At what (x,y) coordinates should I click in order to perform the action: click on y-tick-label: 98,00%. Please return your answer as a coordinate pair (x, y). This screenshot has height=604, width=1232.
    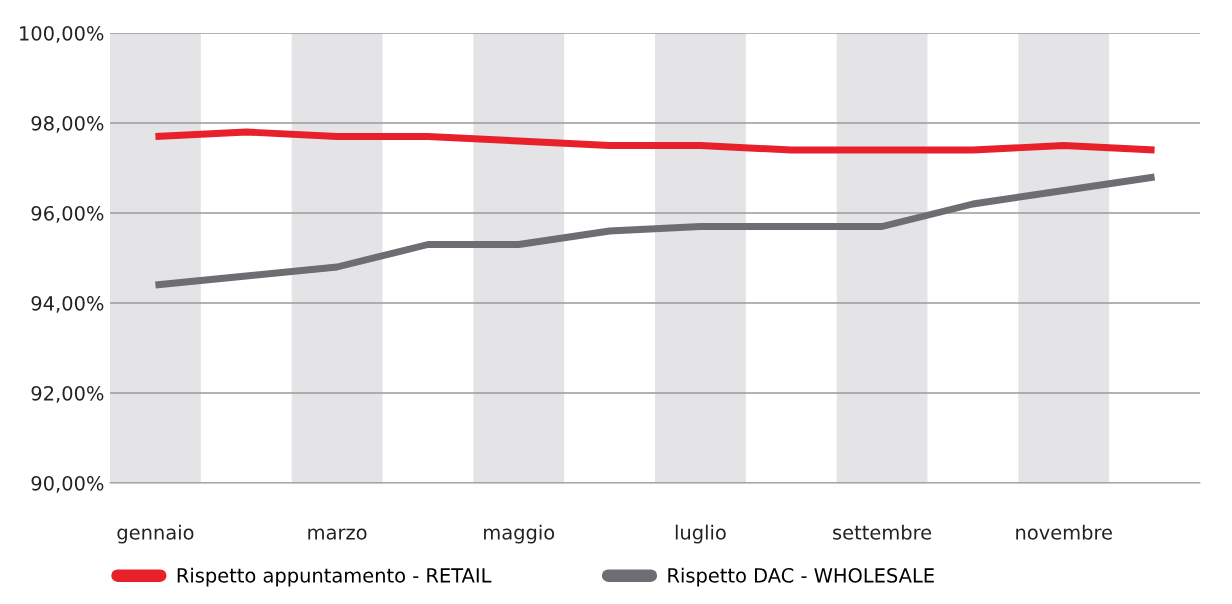
    Looking at the image, I should click on (67, 124).